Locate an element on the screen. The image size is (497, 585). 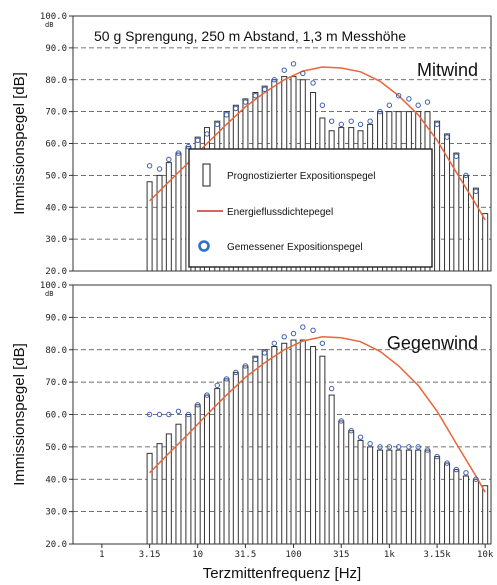
y-unit-label: dB is located at coordinates (49, 25).